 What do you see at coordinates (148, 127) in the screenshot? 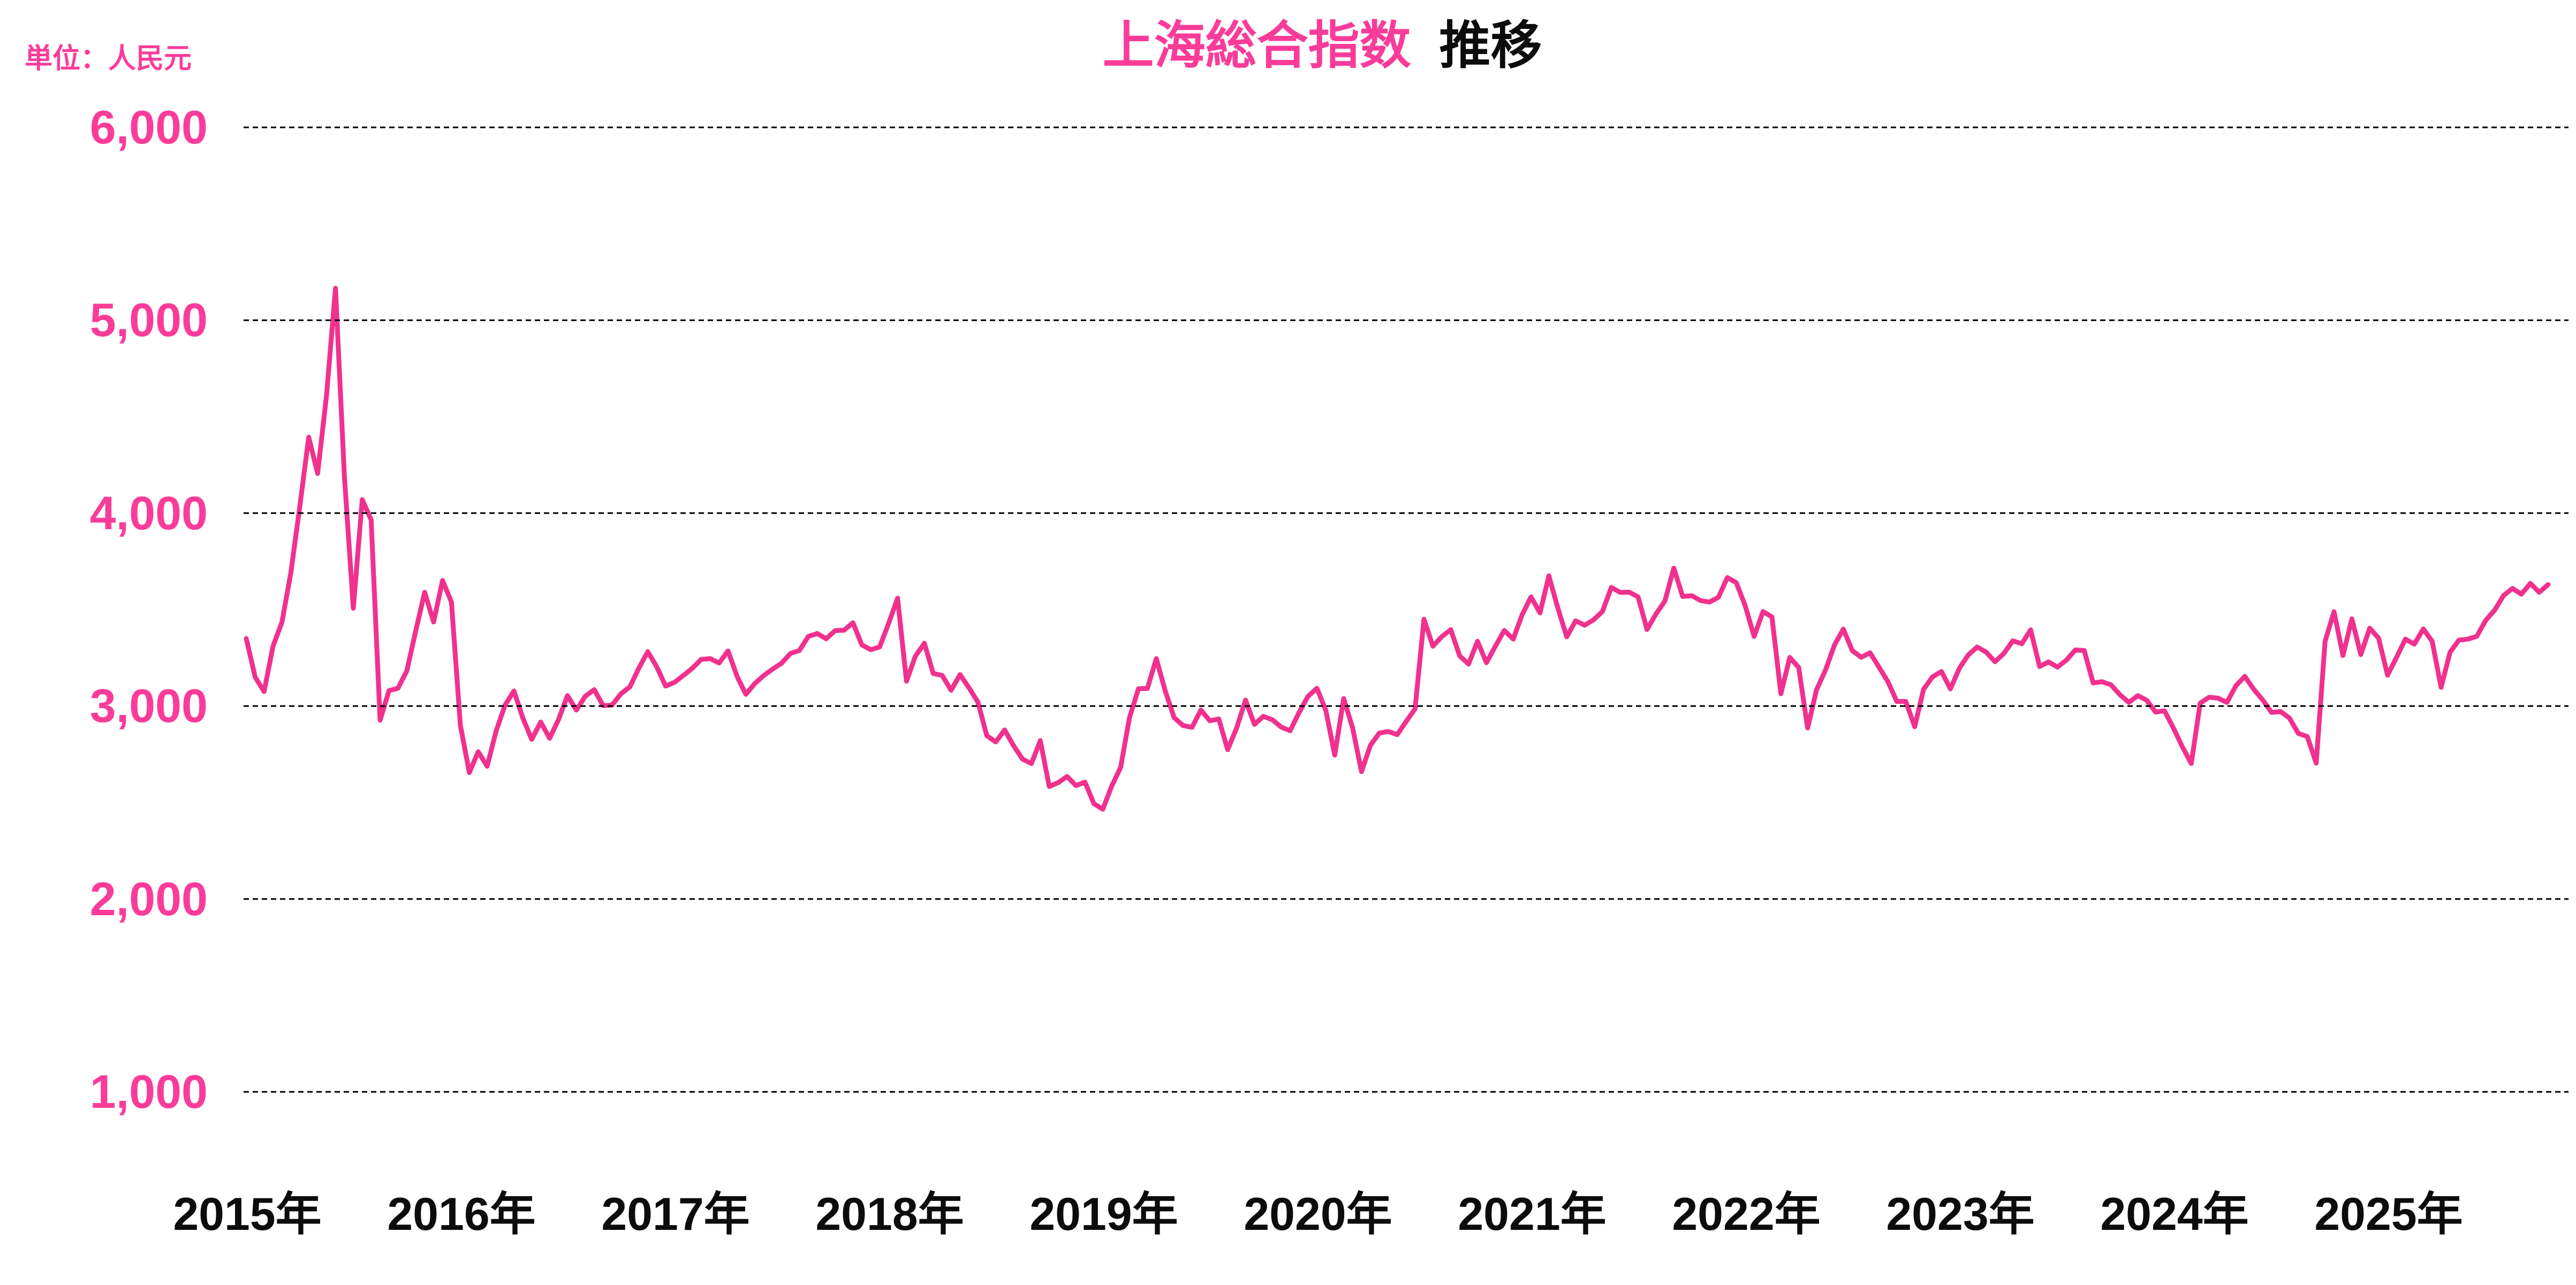
I see `y-axis-label: 6,000` at bounding box center [148, 127].